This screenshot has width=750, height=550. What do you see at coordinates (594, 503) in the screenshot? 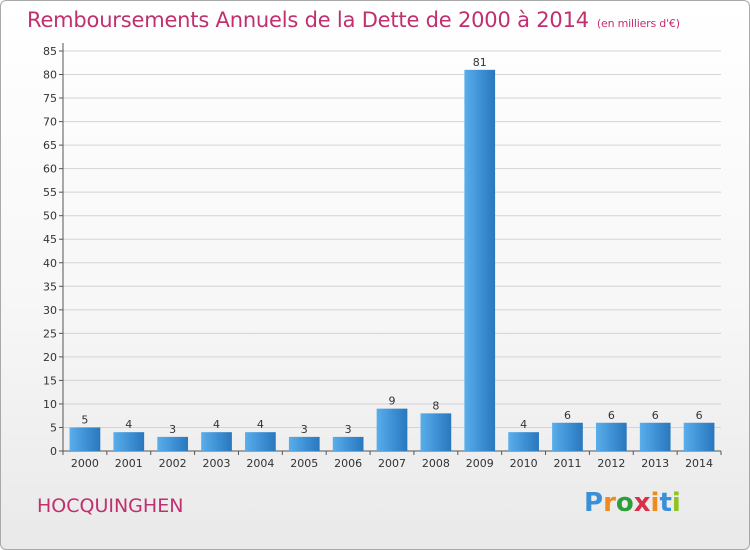
I see `logo-letter: P` at bounding box center [594, 503].